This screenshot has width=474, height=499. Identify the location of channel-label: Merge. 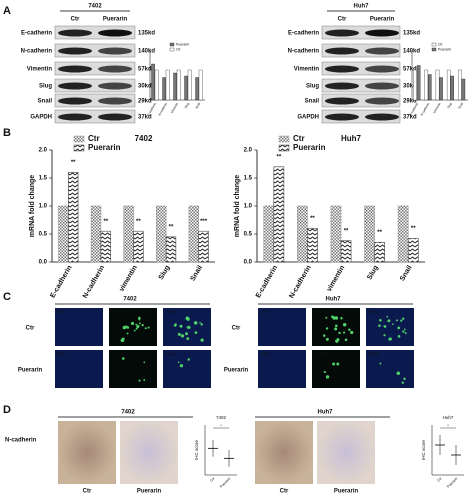
(171, 311).